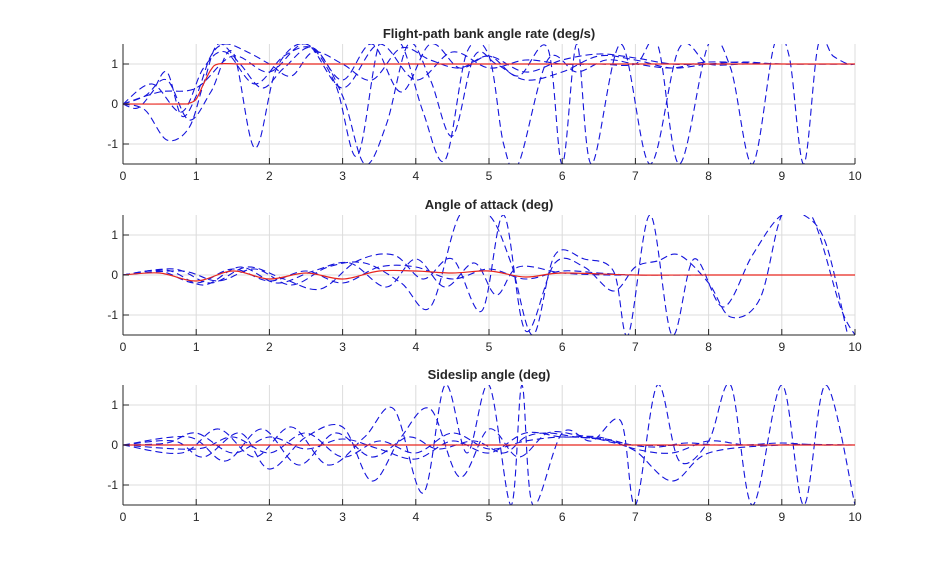  What do you see at coordinates (489, 33) in the screenshot?
I see `chart-title: Flight-path bank angle rate (deg/s)` at bounding box center [489, 33].